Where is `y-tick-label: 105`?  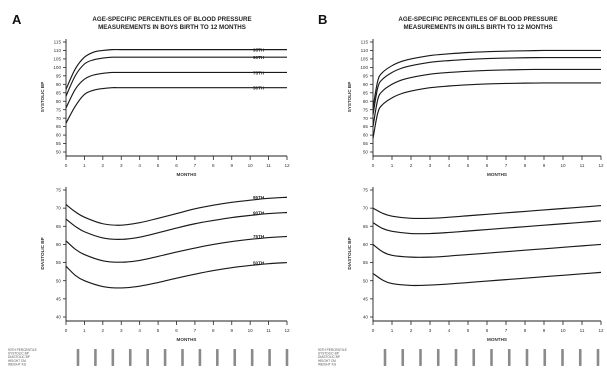
y-tick-label: 105 is located at coordinates (57, 59).